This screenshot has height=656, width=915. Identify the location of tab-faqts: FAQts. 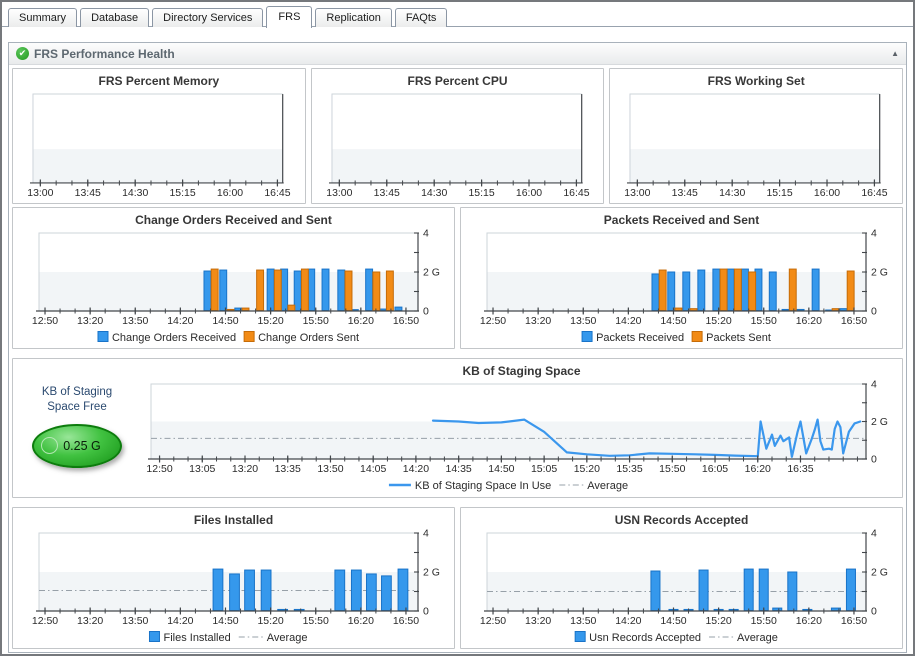
(421, 17).